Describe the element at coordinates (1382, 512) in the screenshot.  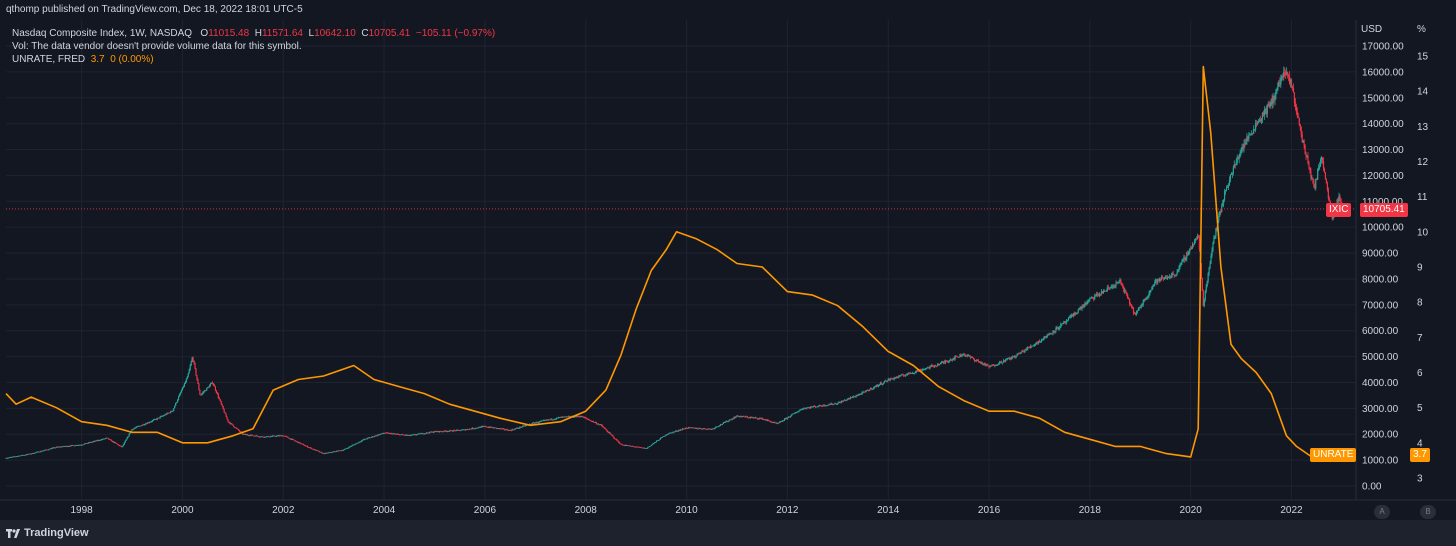
I see `auto-scale-button: A` at that location.